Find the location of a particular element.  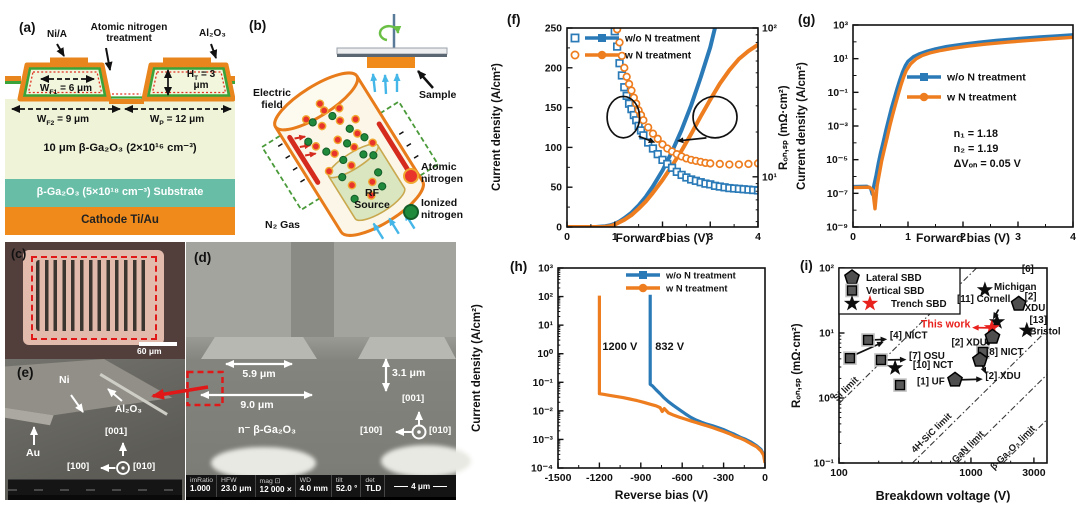

sem-scalebar: 4 μm is located at coordinates (420, 486).